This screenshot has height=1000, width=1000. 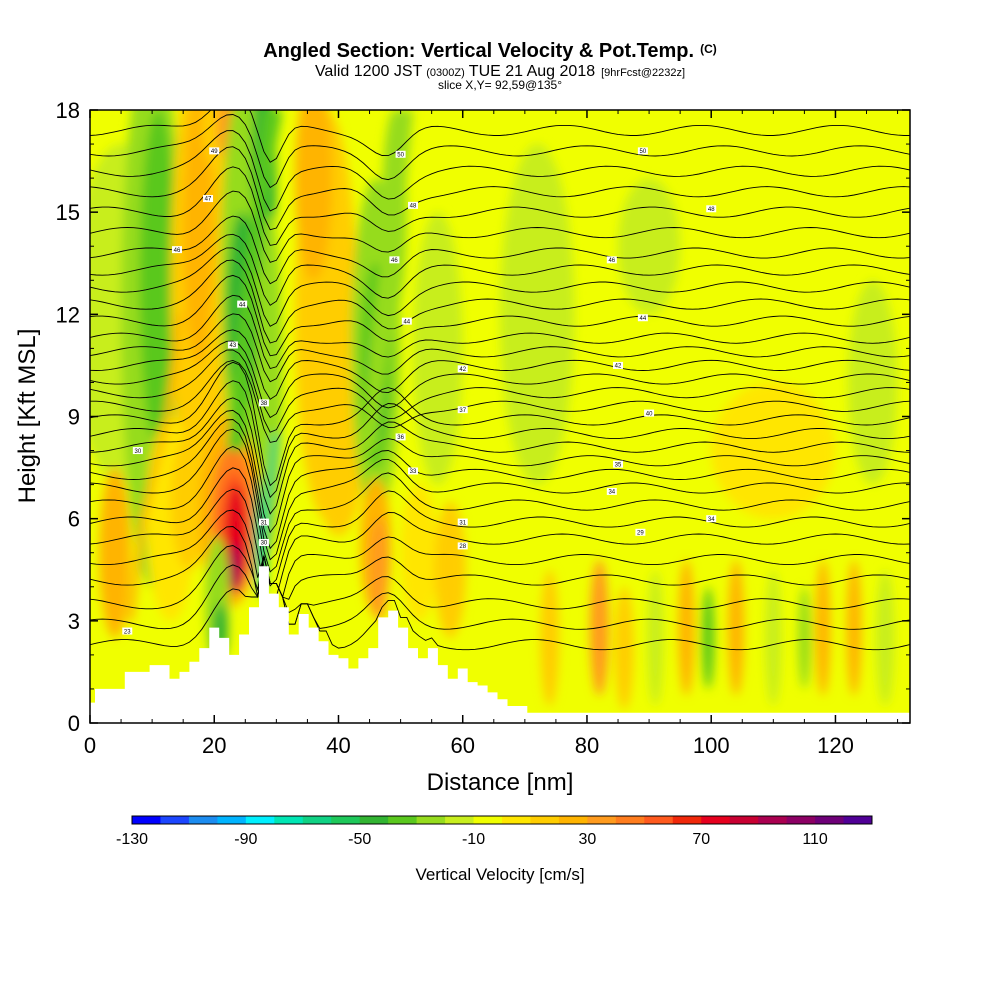 What do you see at coordinates (462, 547) in the screenshot?
I see `contour-label: 28` at bounding box center [462, 547].